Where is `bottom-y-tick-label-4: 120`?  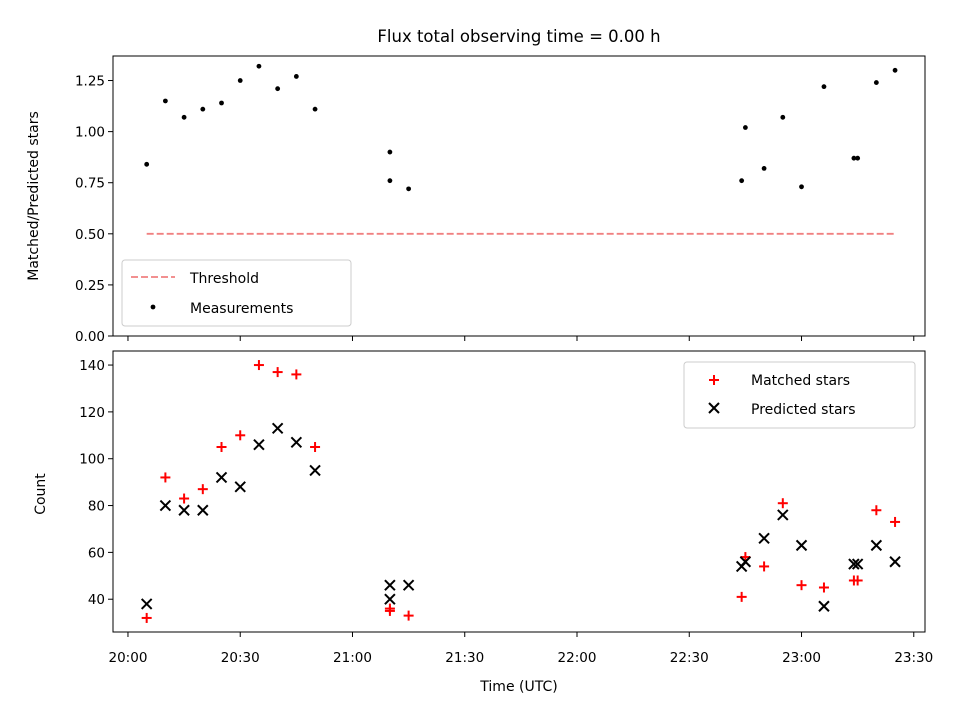
bottom-y-tick-label-4: 120 is located at coordinates (92, 413).